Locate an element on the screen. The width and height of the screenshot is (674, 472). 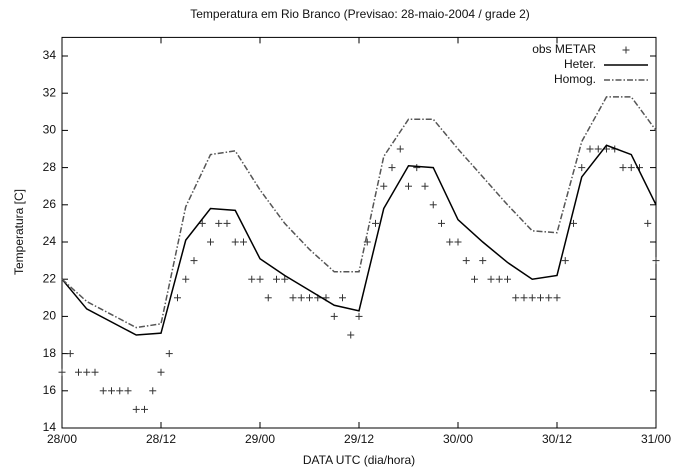
y-tick-label: 28 is located at coordinates (50, 167).